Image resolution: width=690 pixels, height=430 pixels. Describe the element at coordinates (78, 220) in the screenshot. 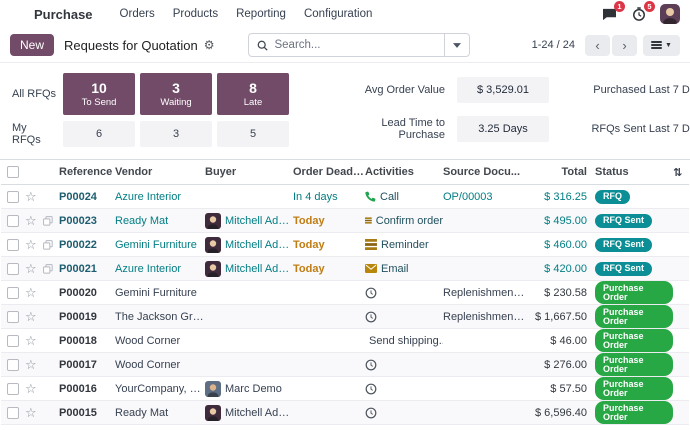

I see `reference-link: P00023` at that location.